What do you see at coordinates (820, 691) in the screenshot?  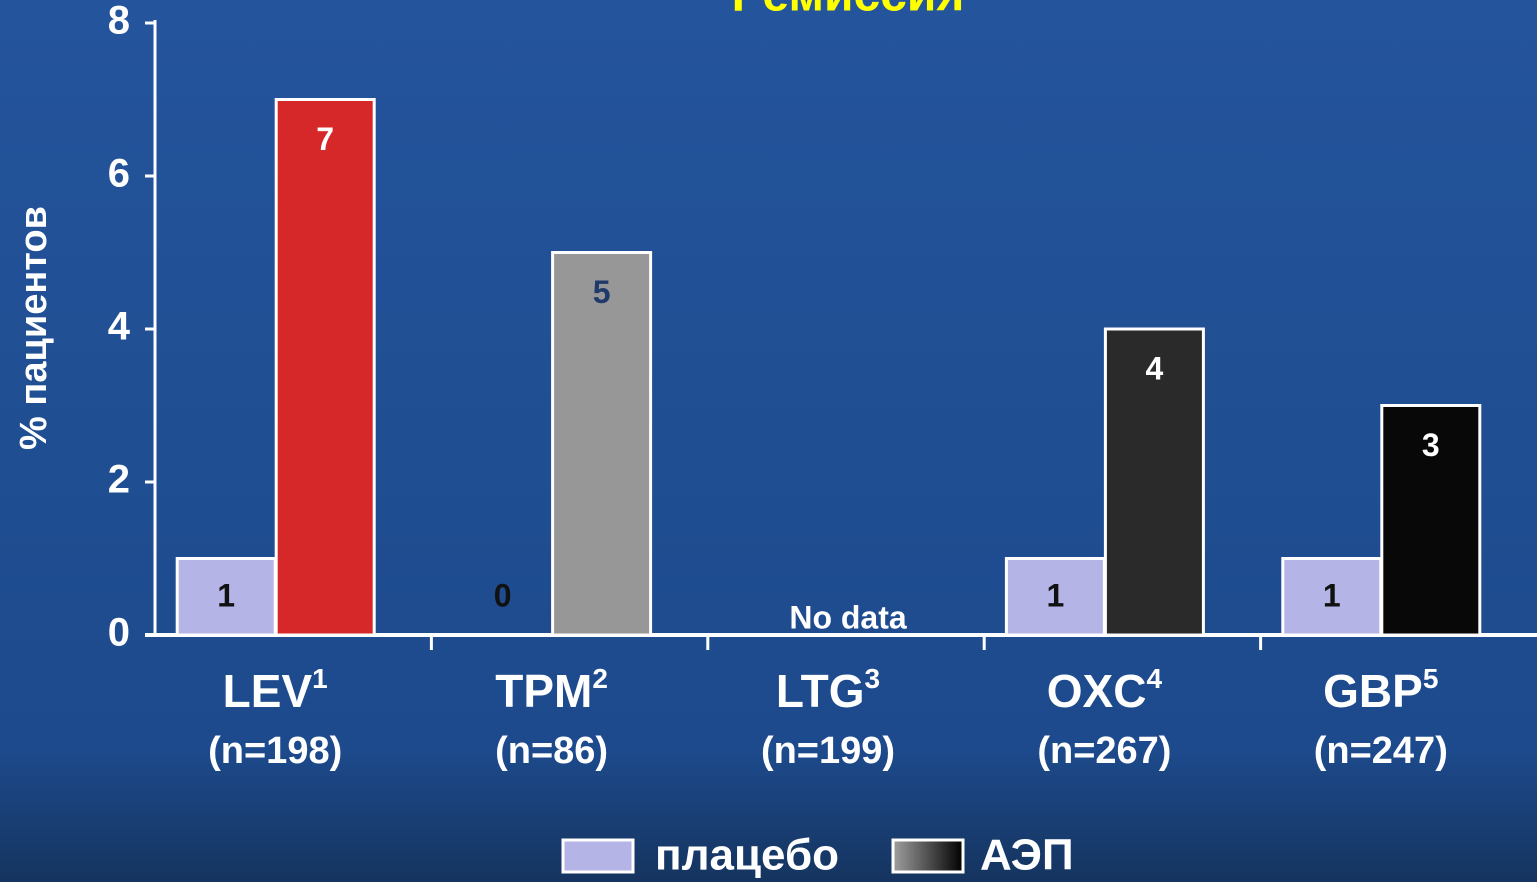 I see `category-name: LTG` at bounding box center [820, 691].